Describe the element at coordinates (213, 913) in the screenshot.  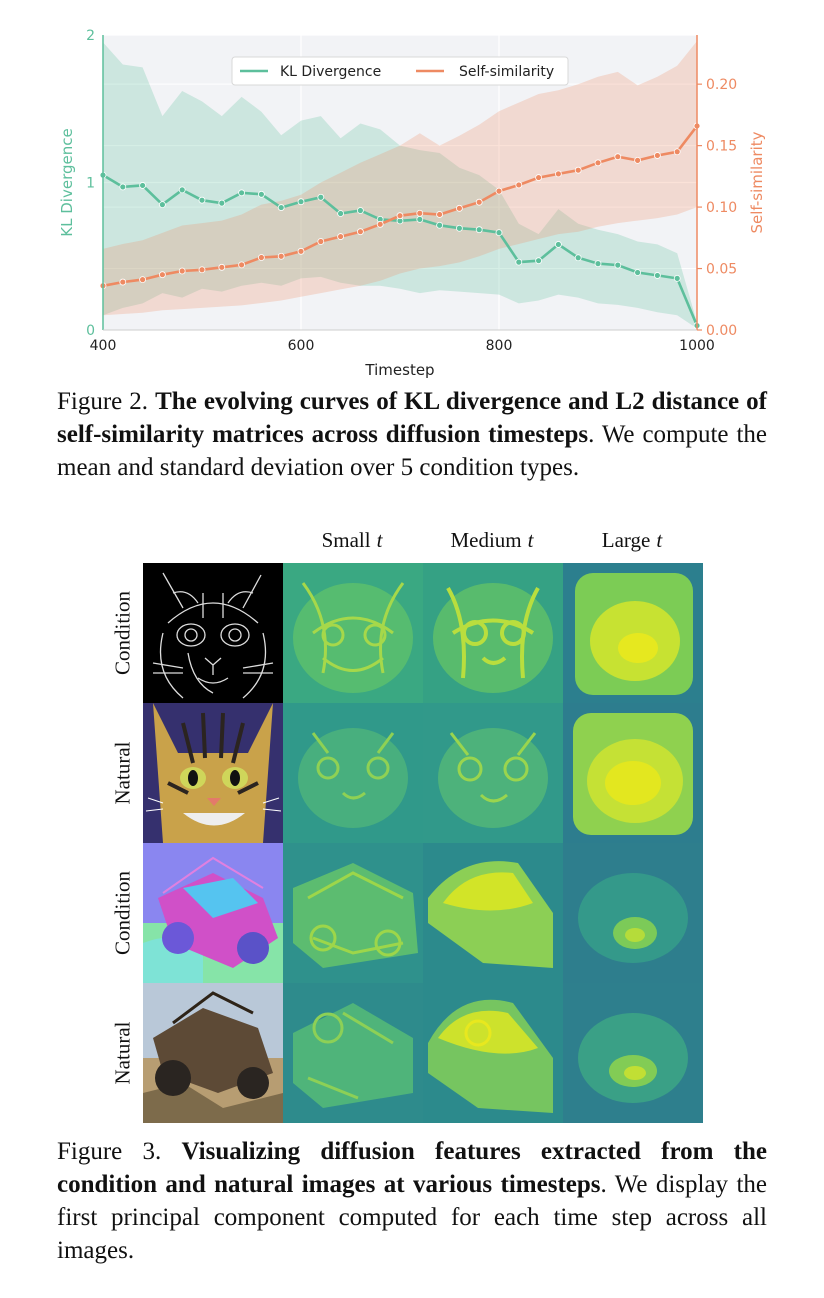
I see `jeep-normal-condition-image` at that location.